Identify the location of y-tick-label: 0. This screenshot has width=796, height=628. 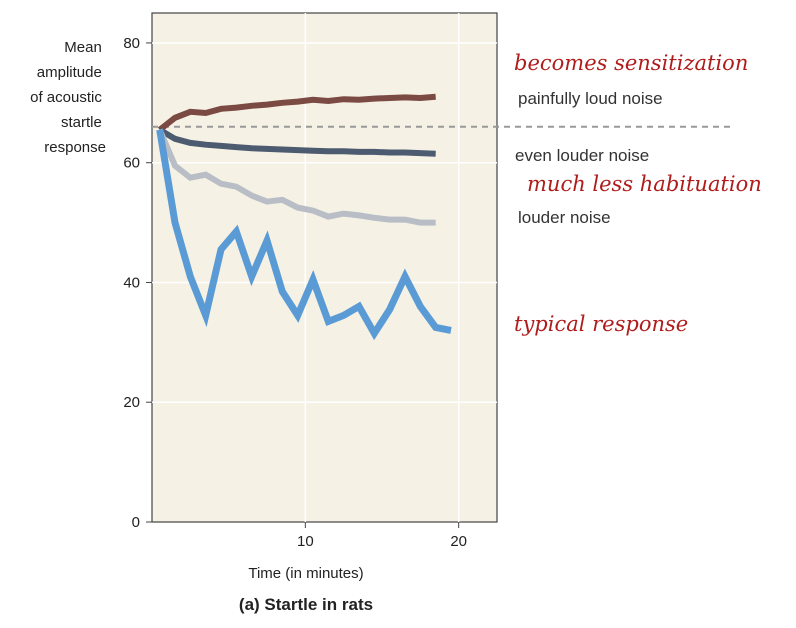
(136, 522).